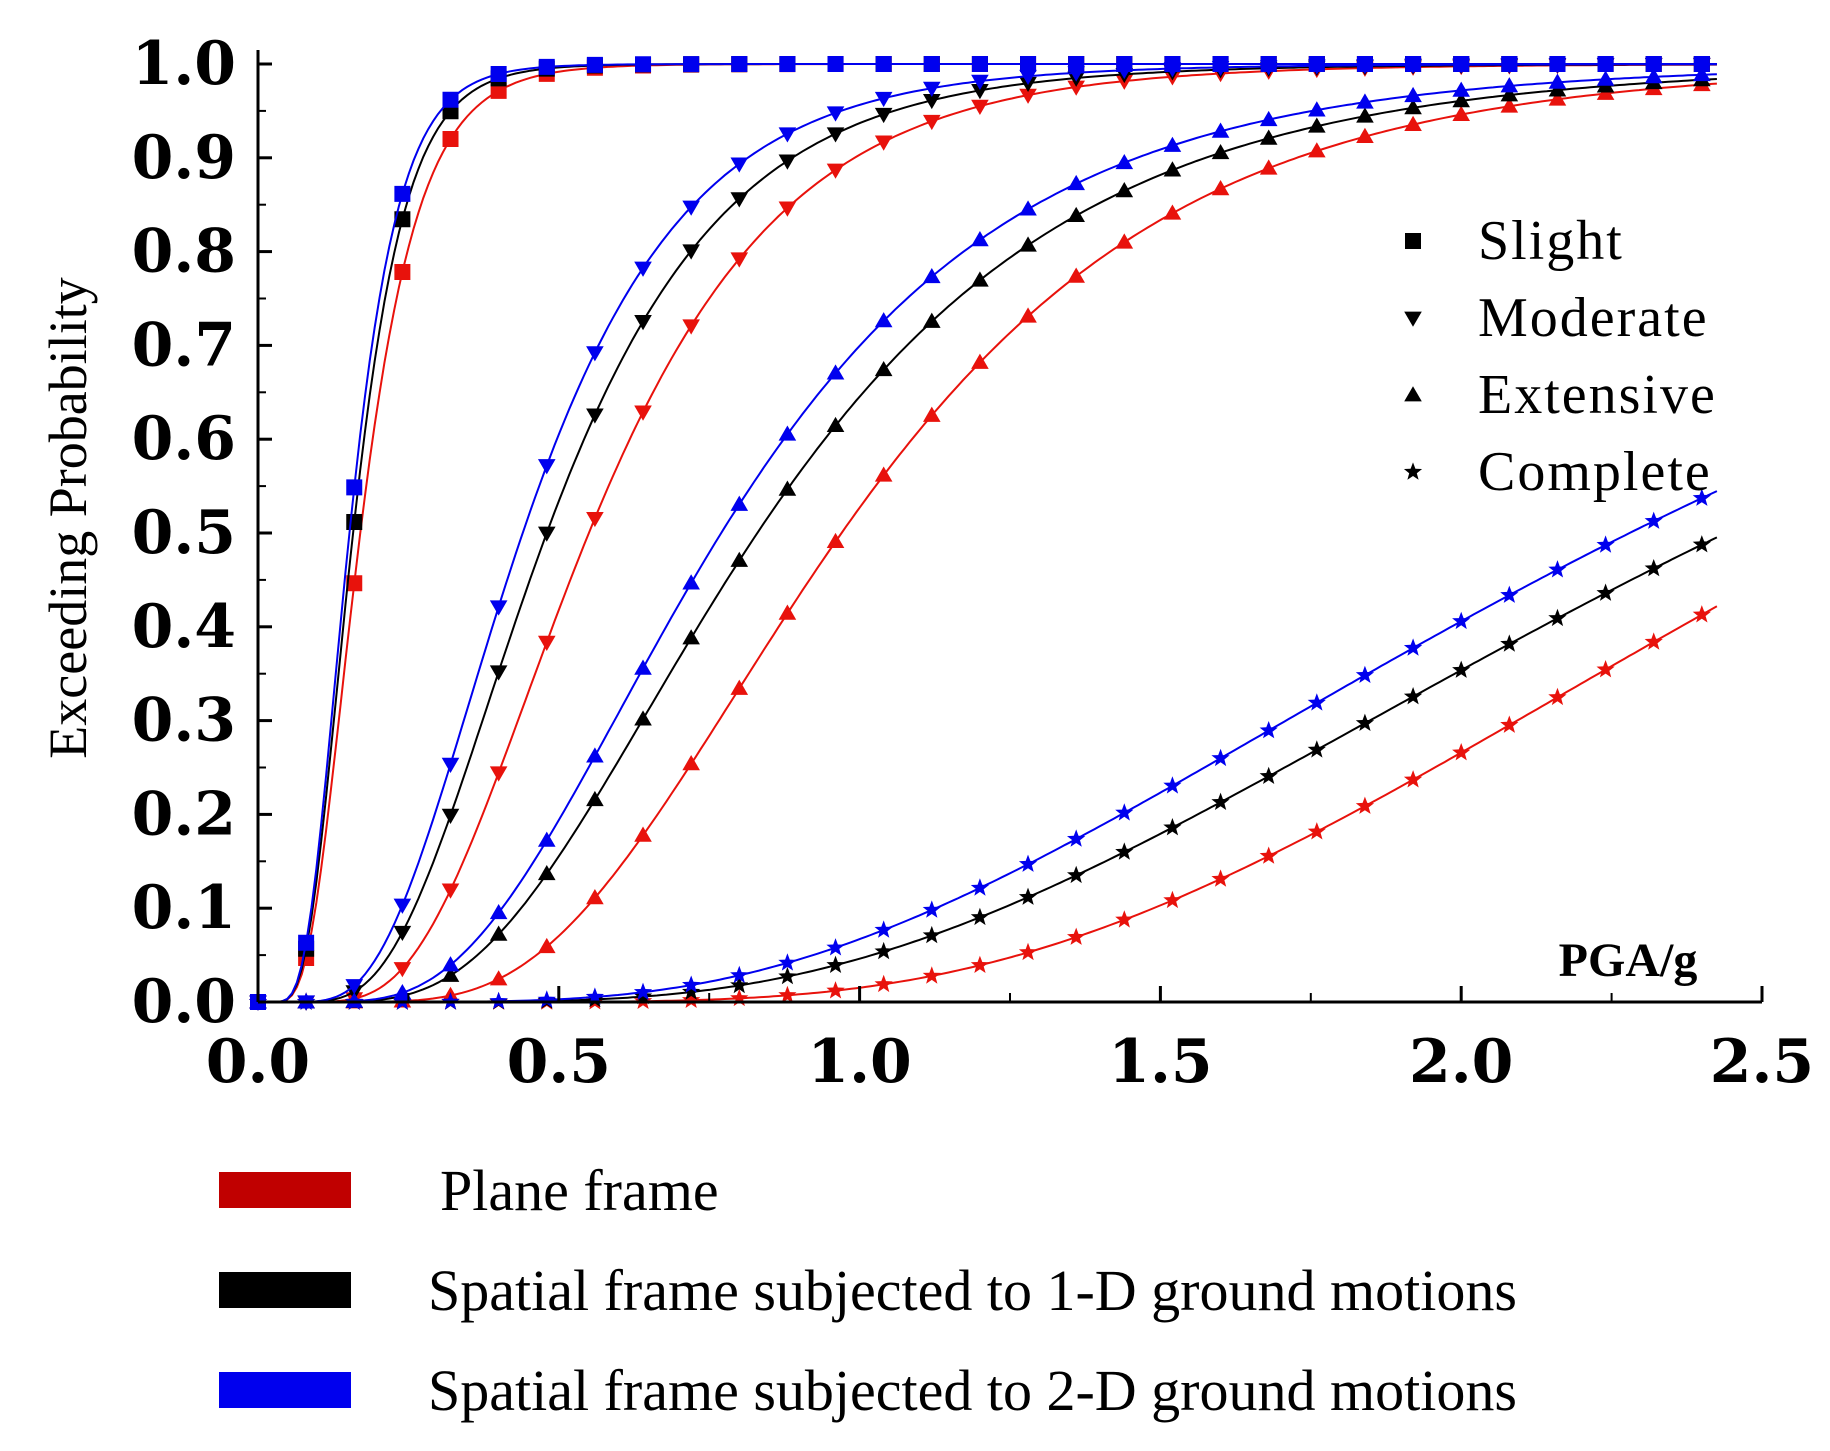  I want to click on legend-marker-moderate, so click(1413, 319).